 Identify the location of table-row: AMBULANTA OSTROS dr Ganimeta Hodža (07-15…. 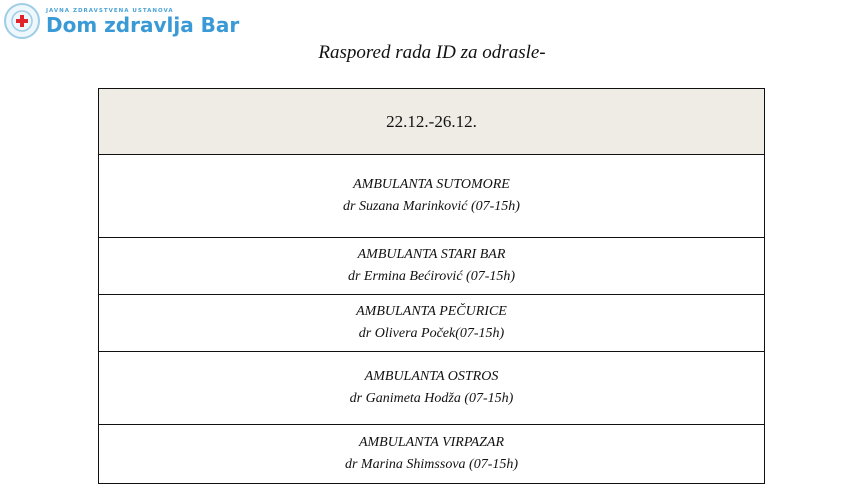
(431, 388).